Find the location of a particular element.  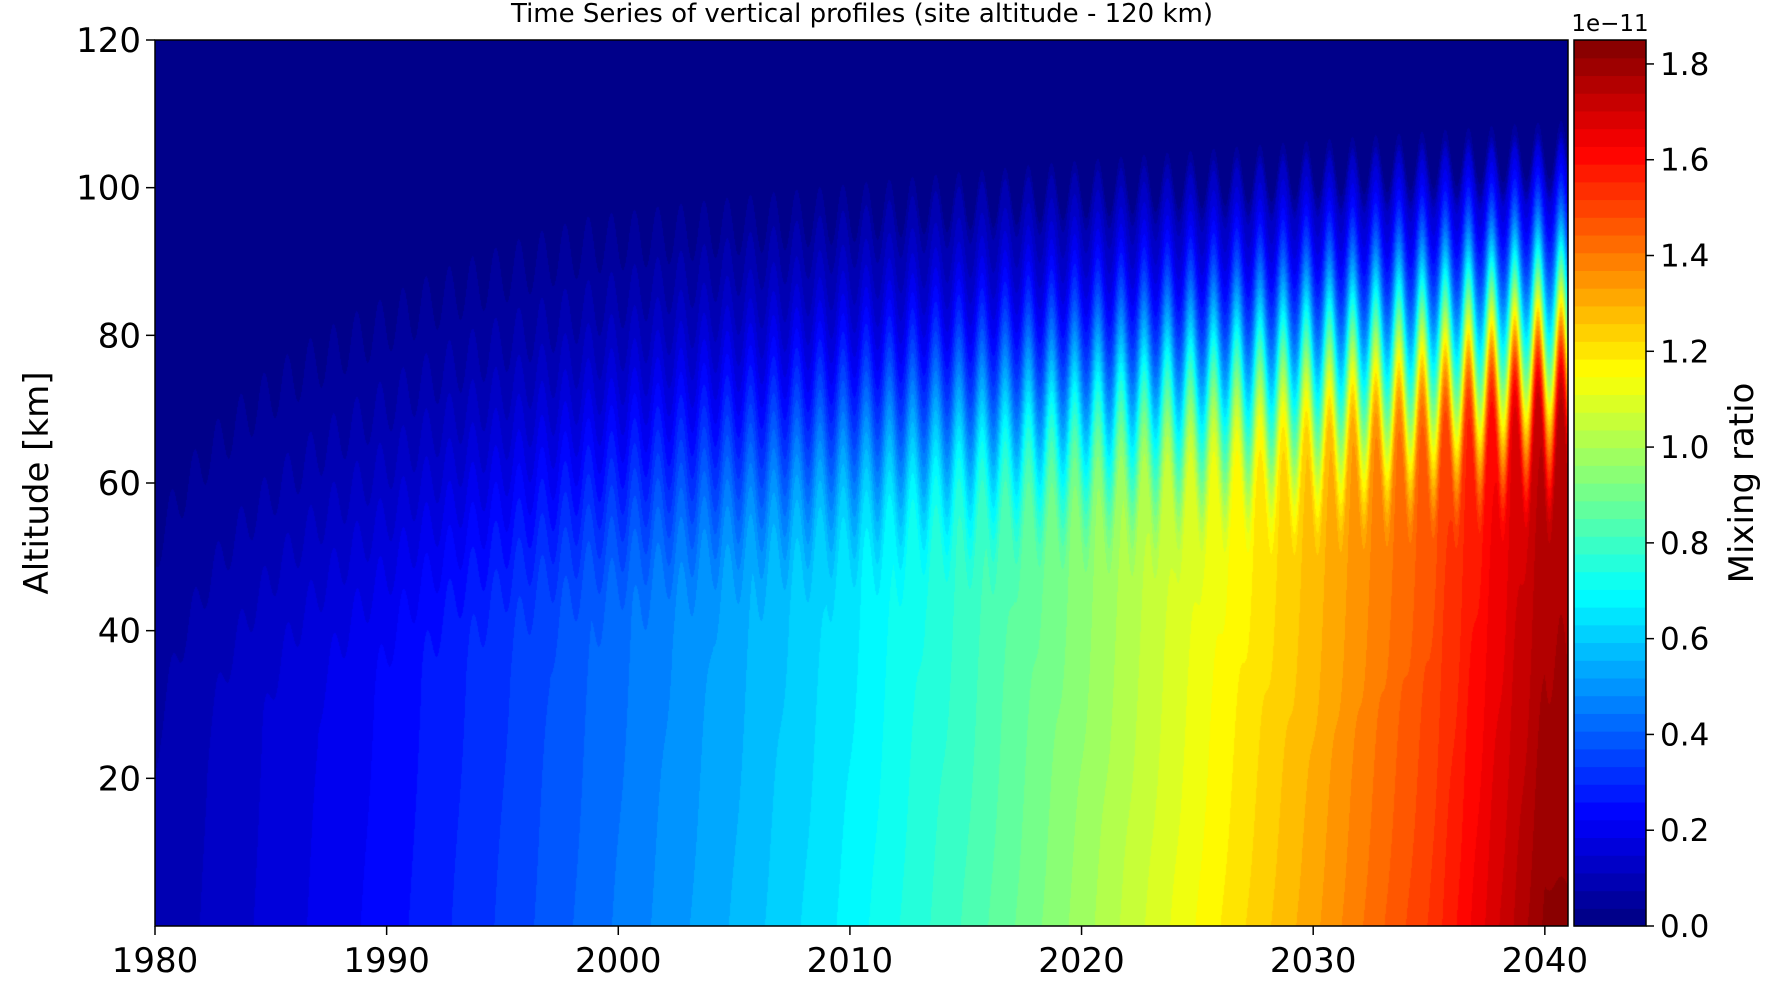

colorbar-frame is located at coordinates (1610, 483).